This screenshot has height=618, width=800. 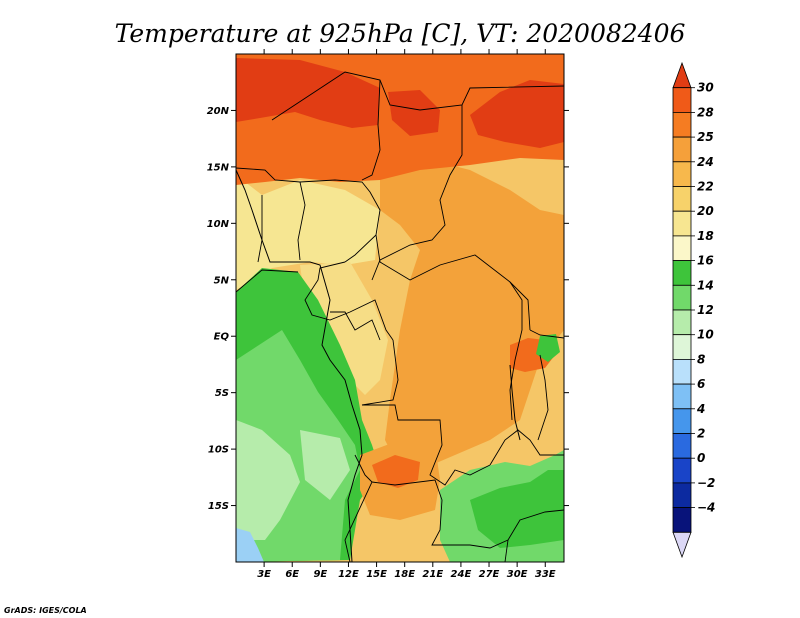 What do you see at coordinates (705, 187) in the screenshot?
I see `colorbar-label: 22` at bounding box center [705, 187].